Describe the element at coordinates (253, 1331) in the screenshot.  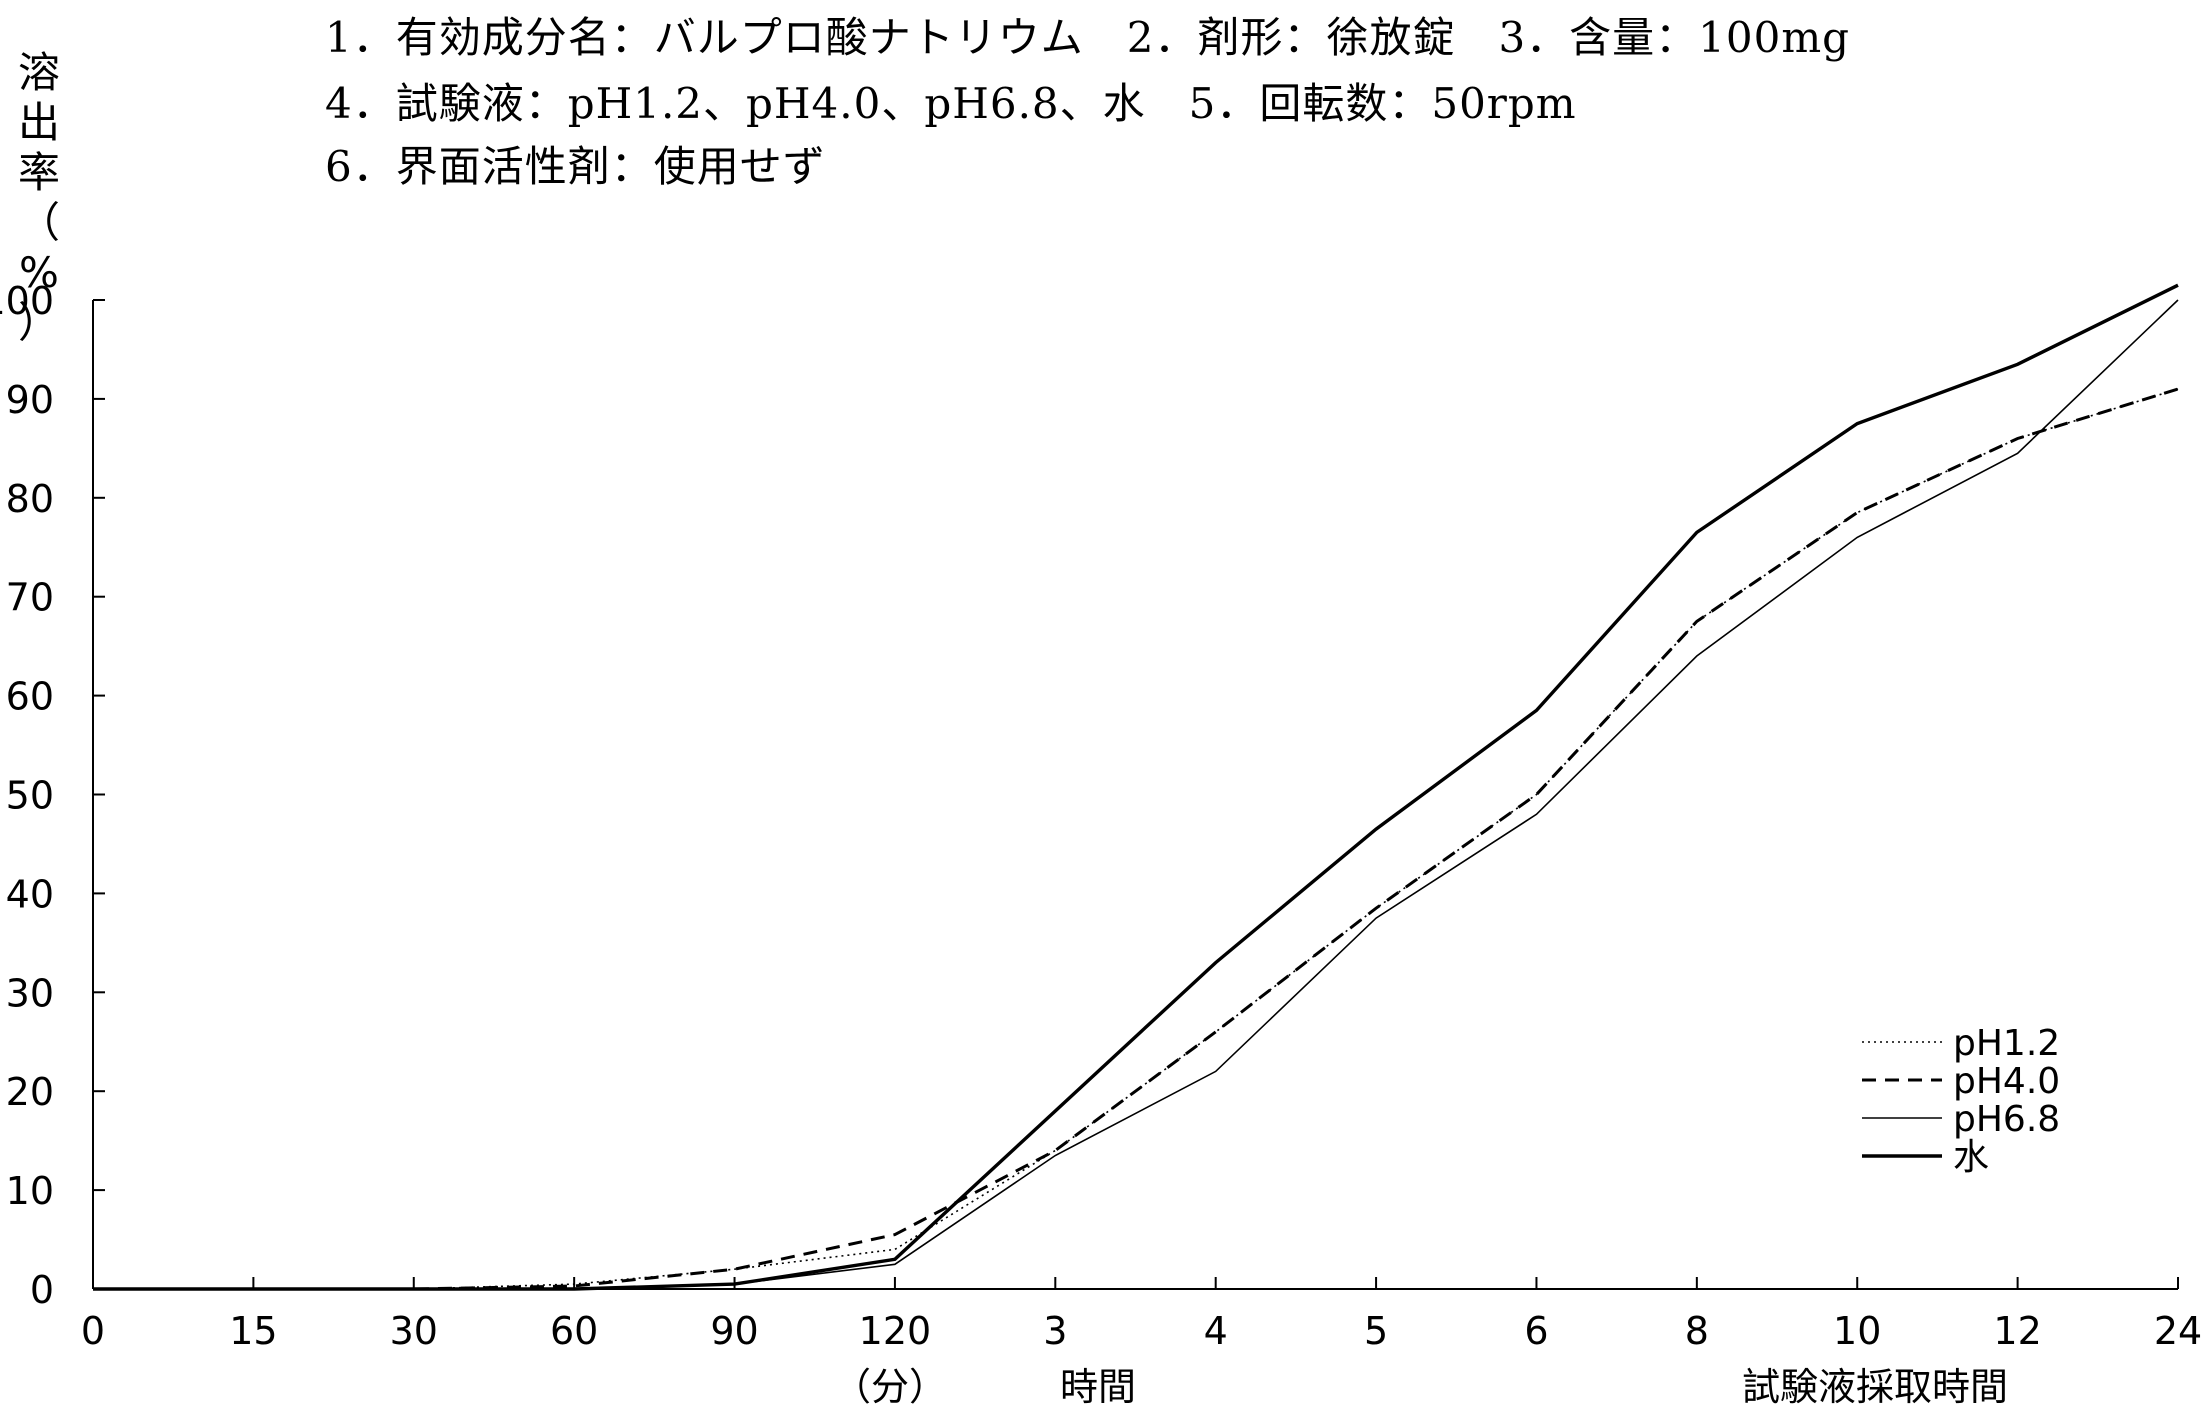
I see `x-tick-label: 15` at that location.